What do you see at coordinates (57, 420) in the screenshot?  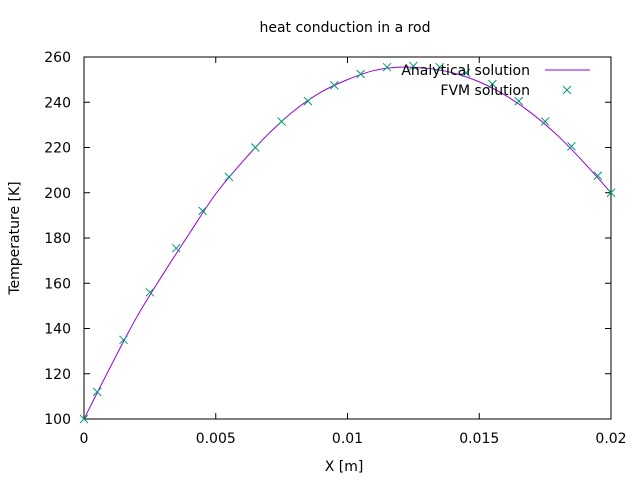 I see `y-tick-label: 100` at bounding box center [57, 420].